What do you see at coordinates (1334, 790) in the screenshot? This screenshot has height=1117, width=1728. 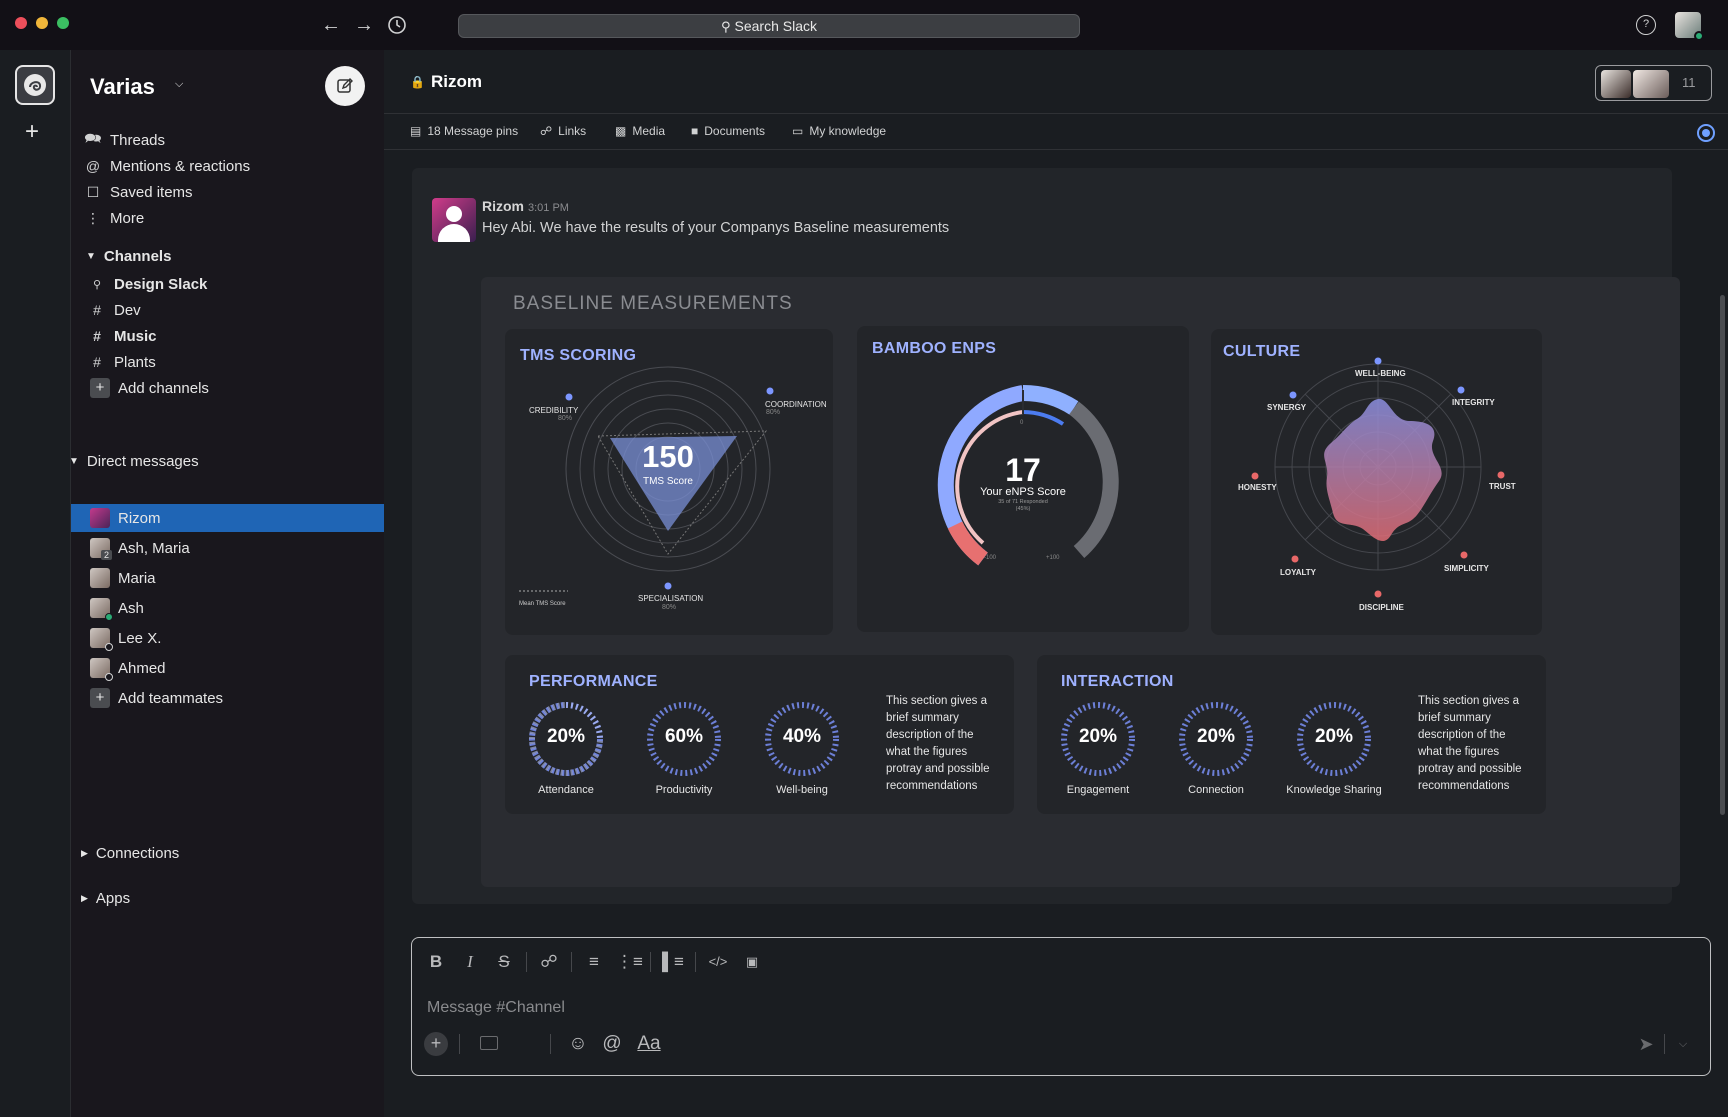 I see `ring-label: Knowledge Sharing` at bounding box center [1334, 790].